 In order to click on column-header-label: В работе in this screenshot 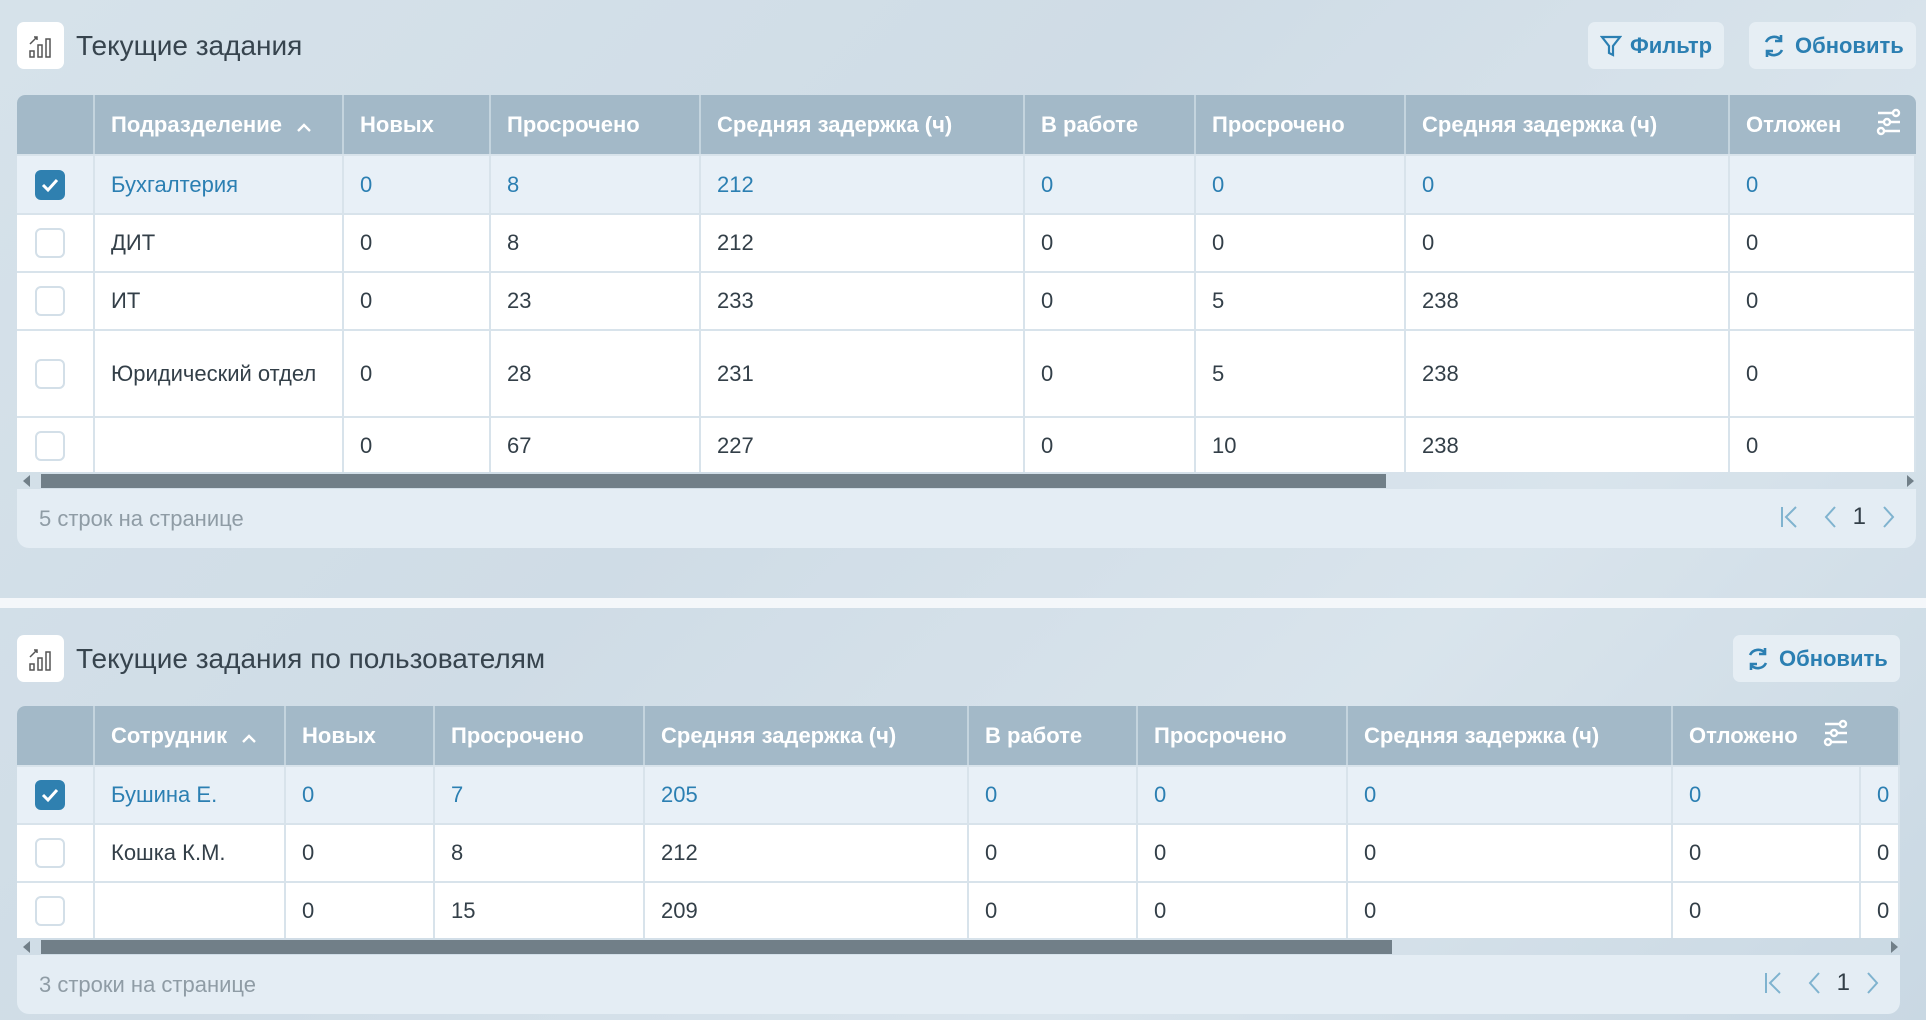, I will do `click(1090, 124)`.